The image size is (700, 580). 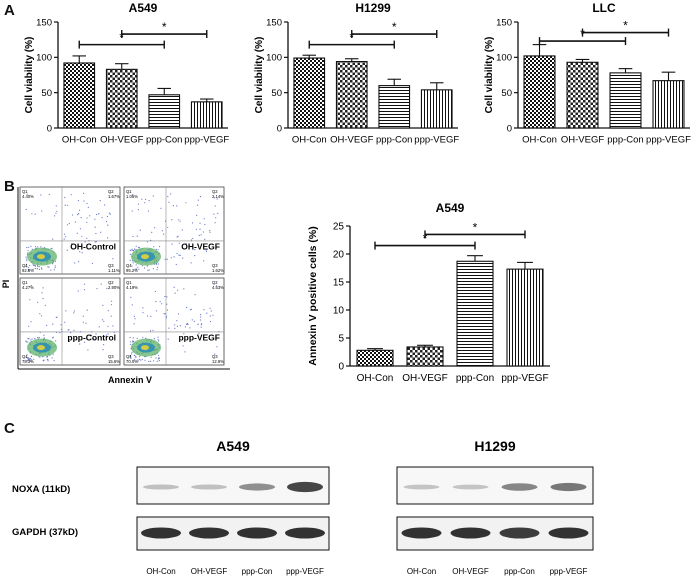 What do you see at coordinates (475, 378) in the screenshot?
I see `x-tick-label: ppp-Con` at bounding box center [475, 378].